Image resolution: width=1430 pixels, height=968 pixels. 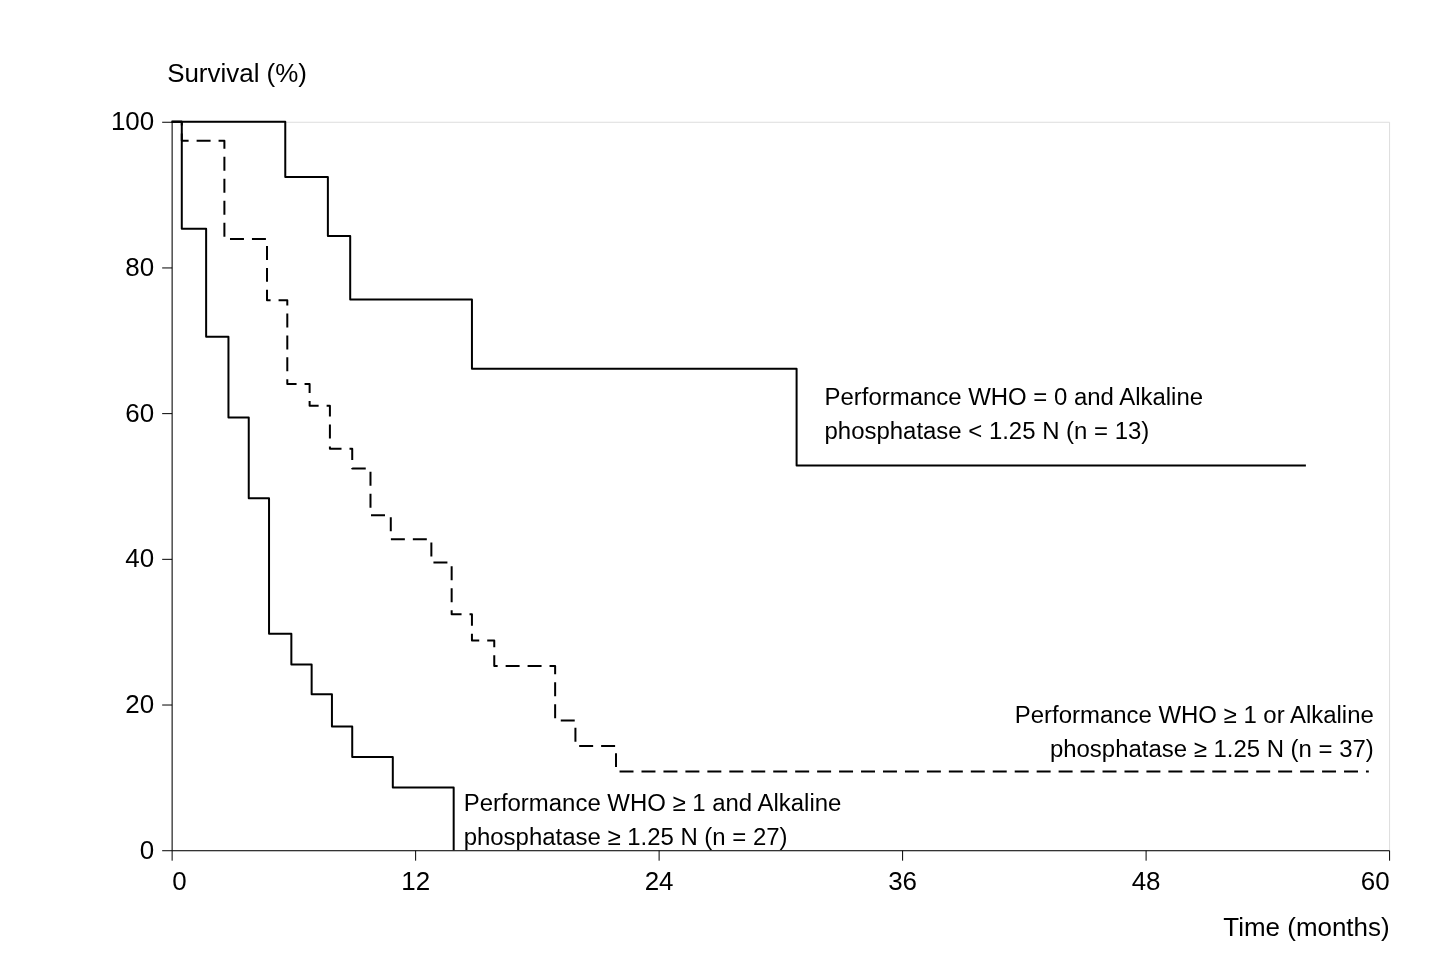 What do you see at coordinates (140, 558) in the screenshot?
I see `y-tick-label: 40` at bounding box center [140, 558].